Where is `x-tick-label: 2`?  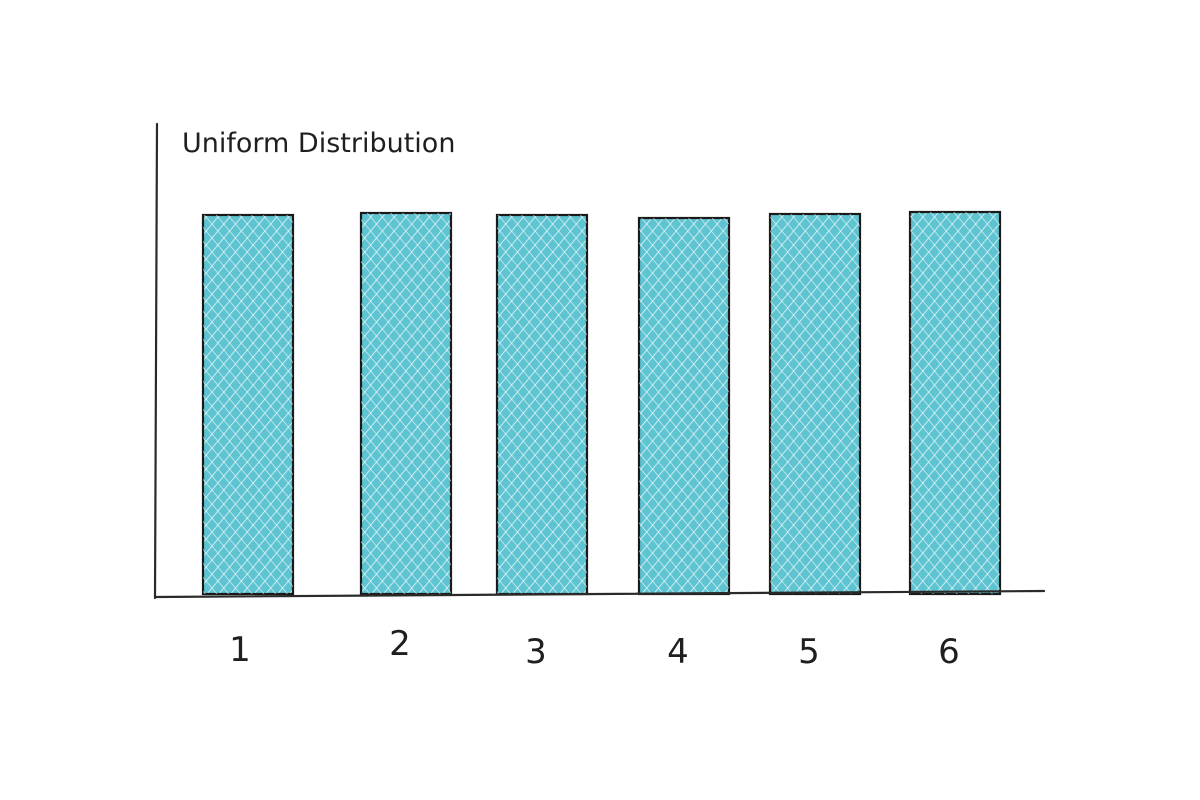
x-tick-label: 2 is located at coordinates (400, 644).